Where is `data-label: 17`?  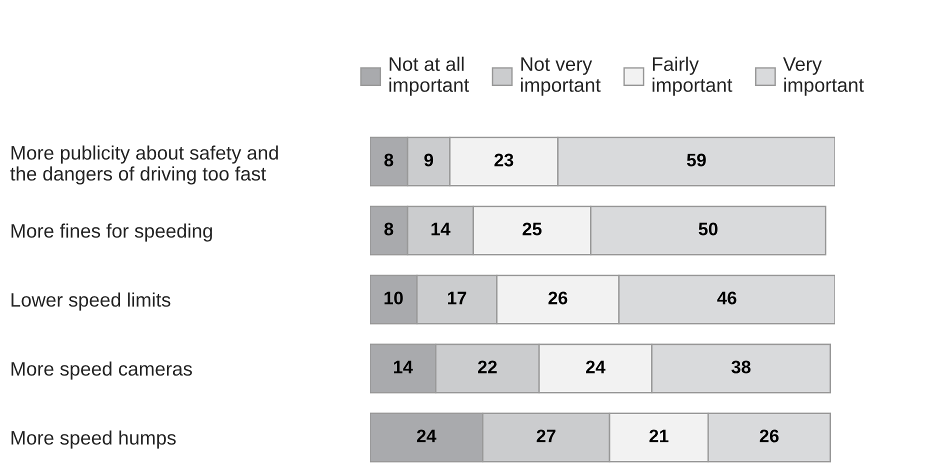 data-label: 17 is located at coordinates (457, 298).